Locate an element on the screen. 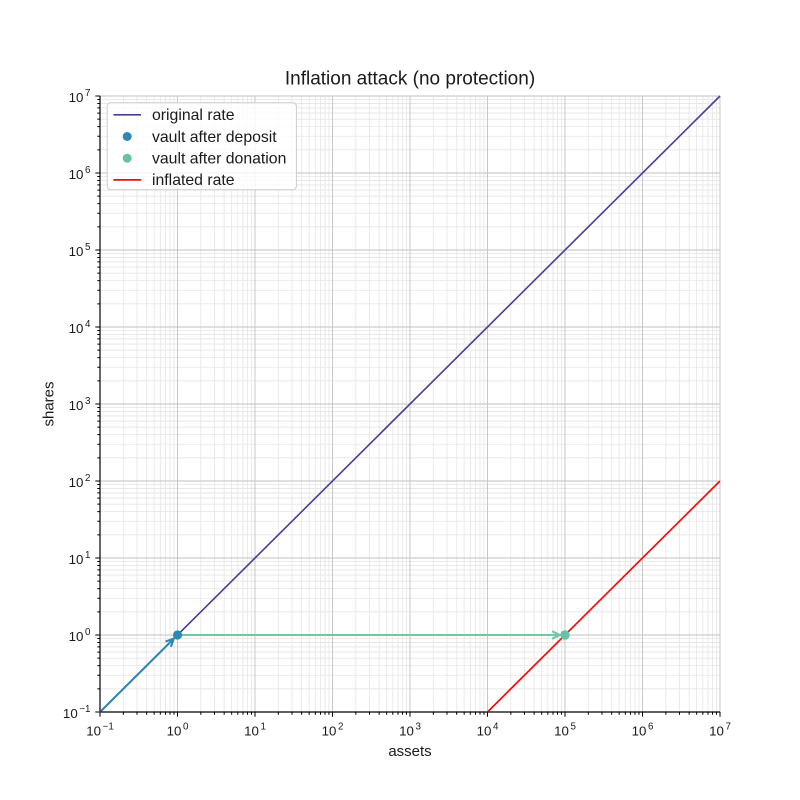 This screenshot has height=800, width=800. svg-text: vault after deposit is located at coordinates (214, 137).